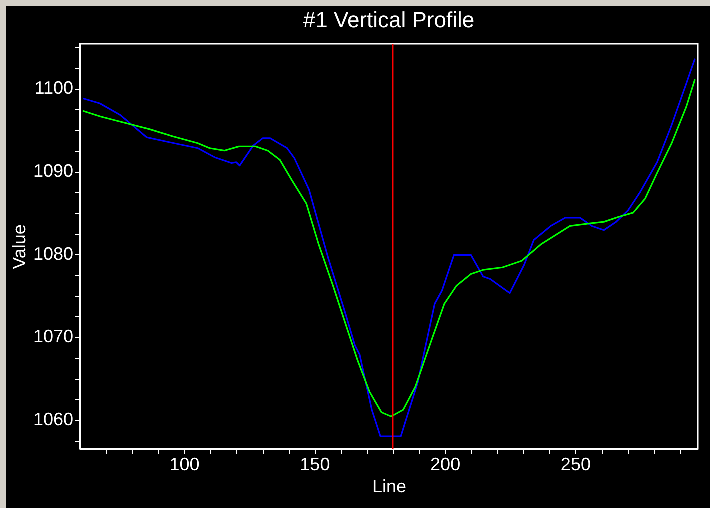 The width and height of the screenshot is (710, 508). Describe the element at coordinates (53, 420) in the screenshot. I see `y-tick-label: 1060` at that location.